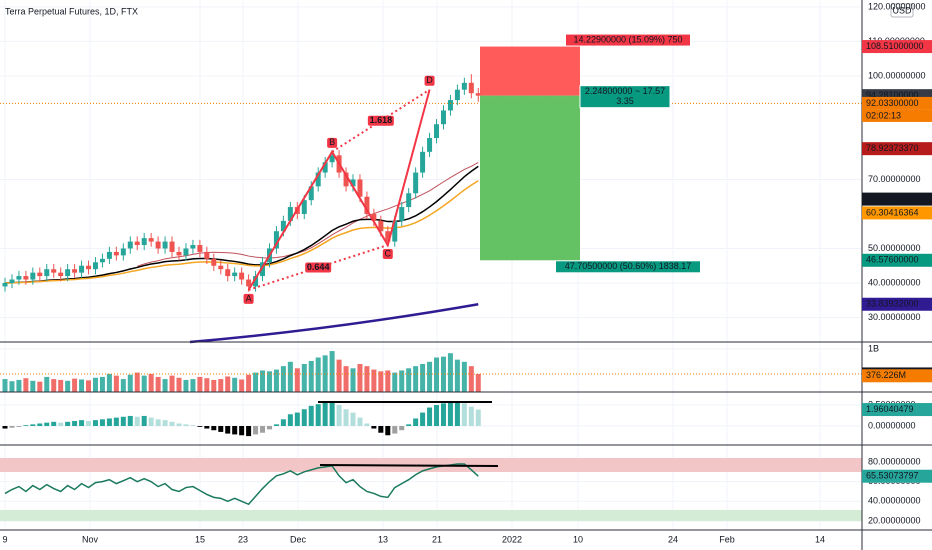 The width and height of the screenshot is (932, 550). Describe the element at coordinates (892, 148) in the screenshot. I see `price-tag-label: 78.92373370` at that location.